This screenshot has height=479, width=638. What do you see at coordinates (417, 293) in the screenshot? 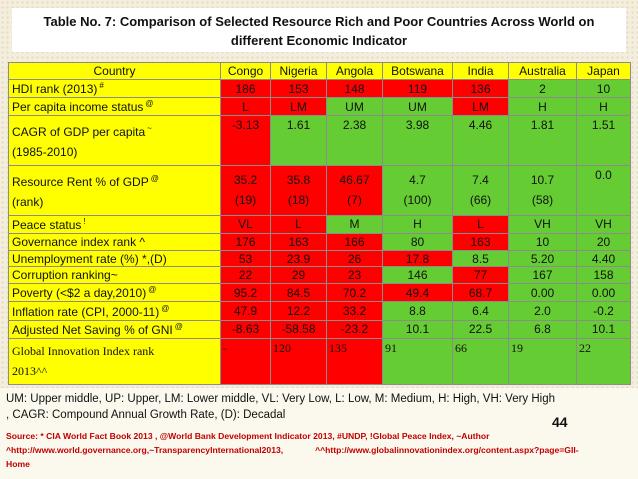
I see `table-cell: 49.4` at bounding box center [417, 293].